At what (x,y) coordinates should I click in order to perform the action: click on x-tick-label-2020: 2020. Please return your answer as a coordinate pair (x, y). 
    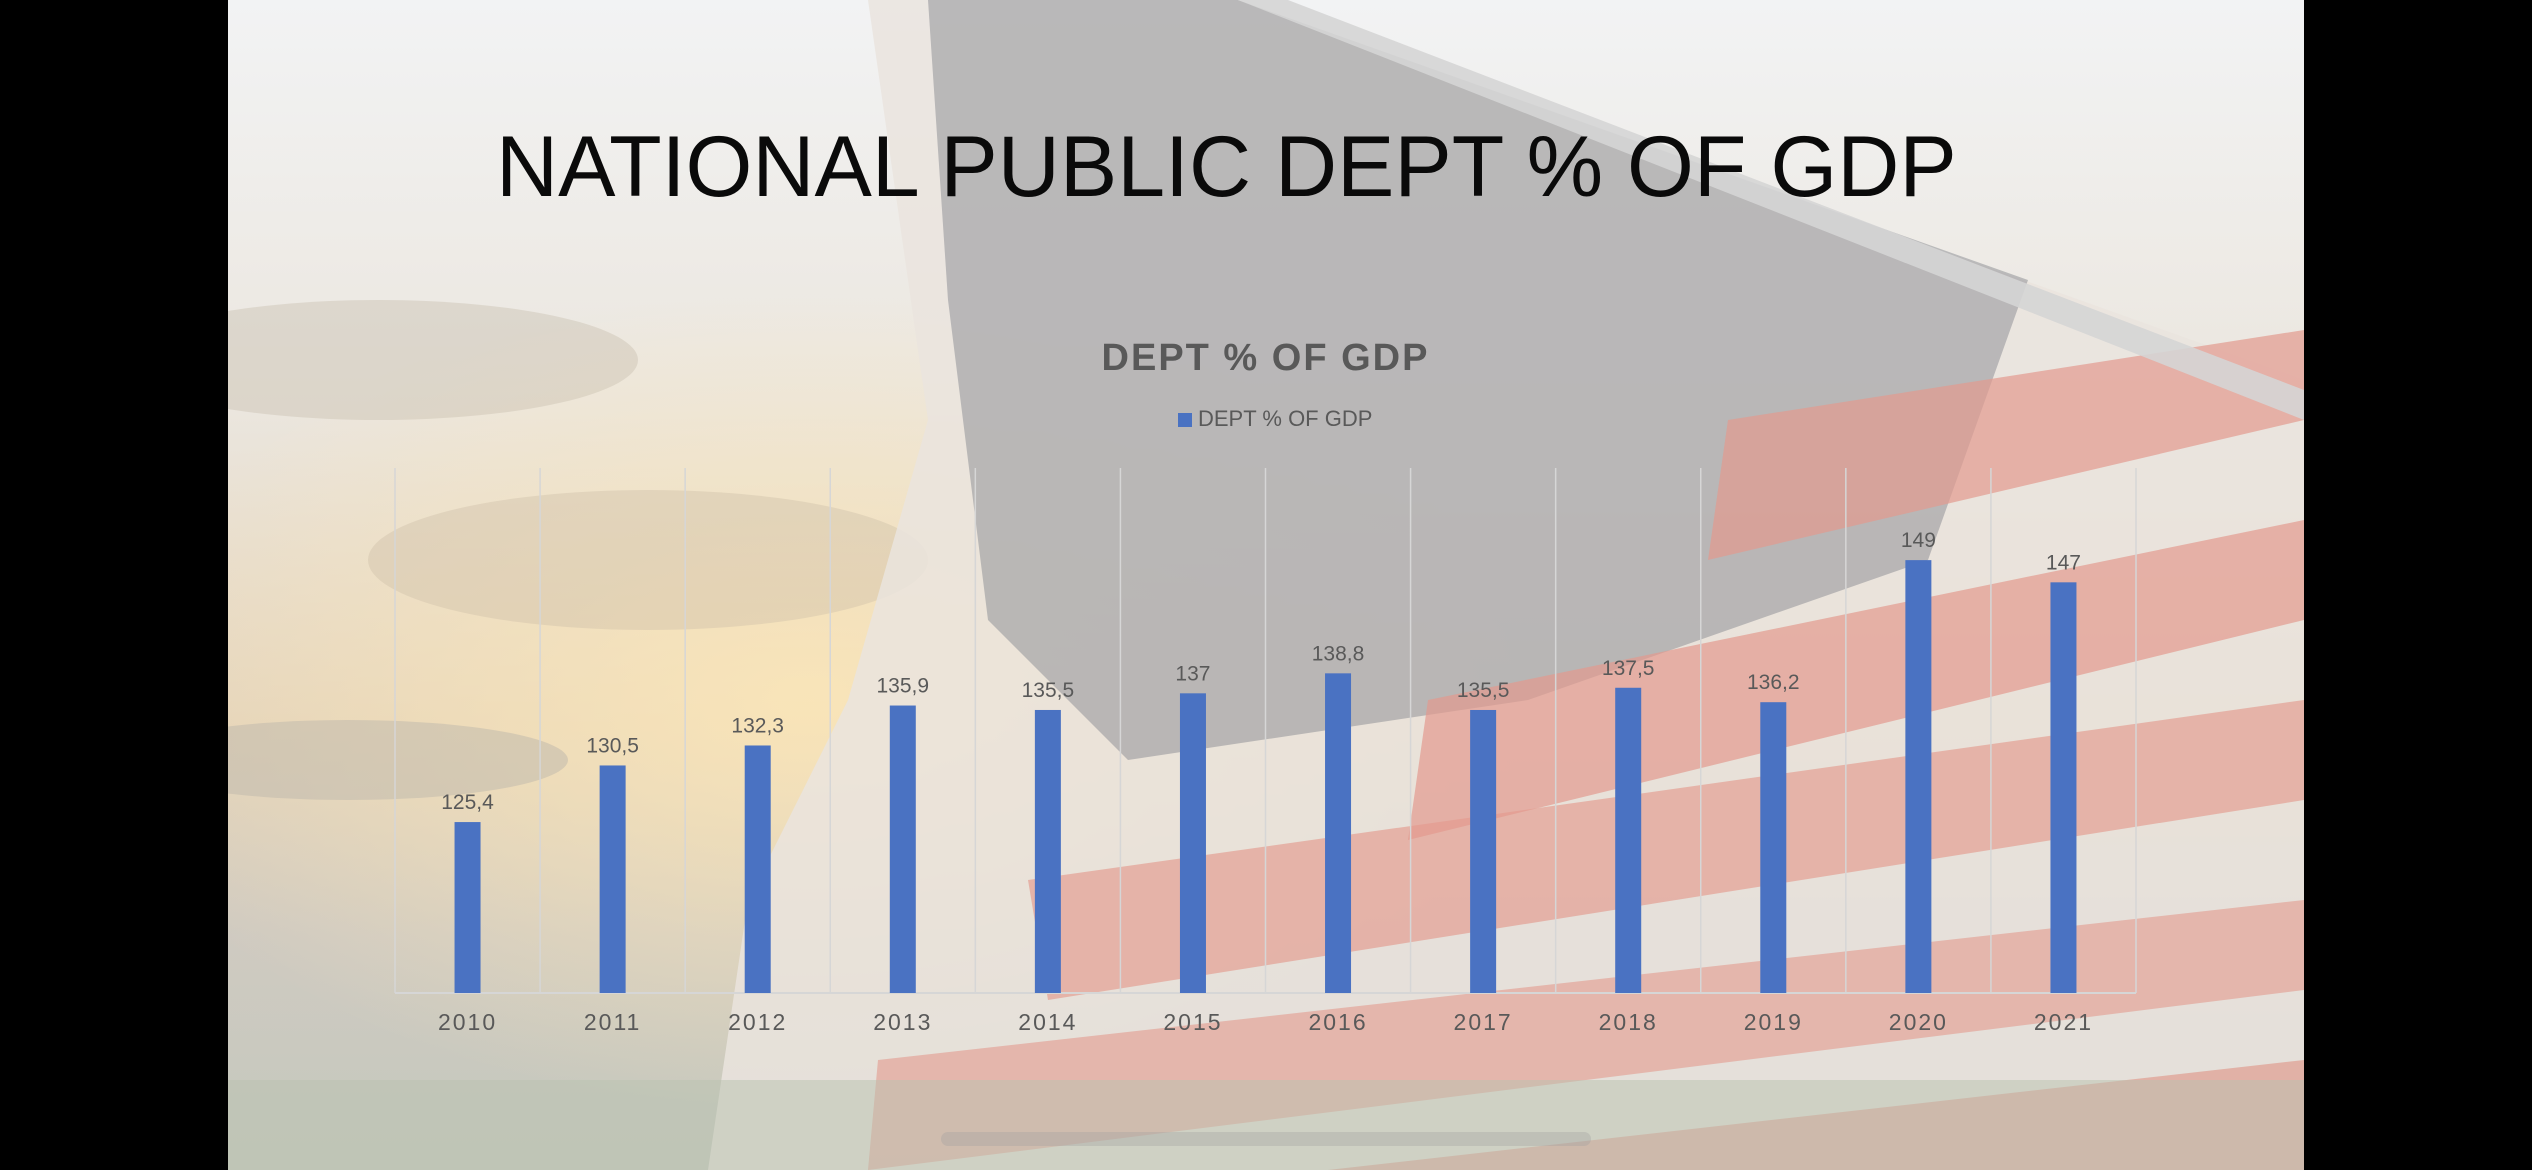
    Looking at the image, I should click on (1918, 1022).